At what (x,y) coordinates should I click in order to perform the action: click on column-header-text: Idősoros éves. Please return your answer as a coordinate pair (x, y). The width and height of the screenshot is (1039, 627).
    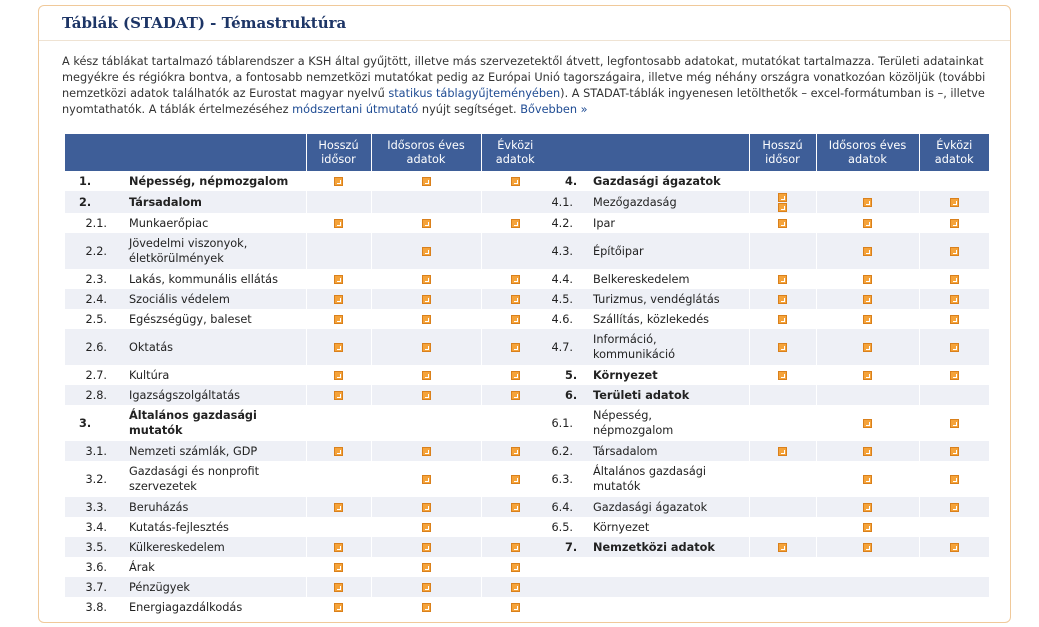
    Looking at the image, I should click on (867, 145).